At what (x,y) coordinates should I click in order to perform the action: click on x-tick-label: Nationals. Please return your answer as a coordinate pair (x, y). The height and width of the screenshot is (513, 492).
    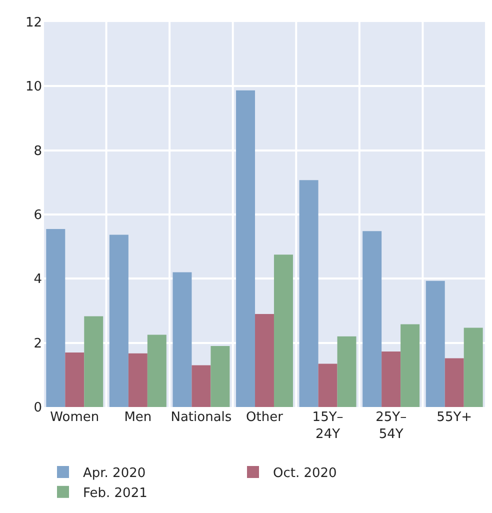
    Looking at the image, I should click on (201, 417).